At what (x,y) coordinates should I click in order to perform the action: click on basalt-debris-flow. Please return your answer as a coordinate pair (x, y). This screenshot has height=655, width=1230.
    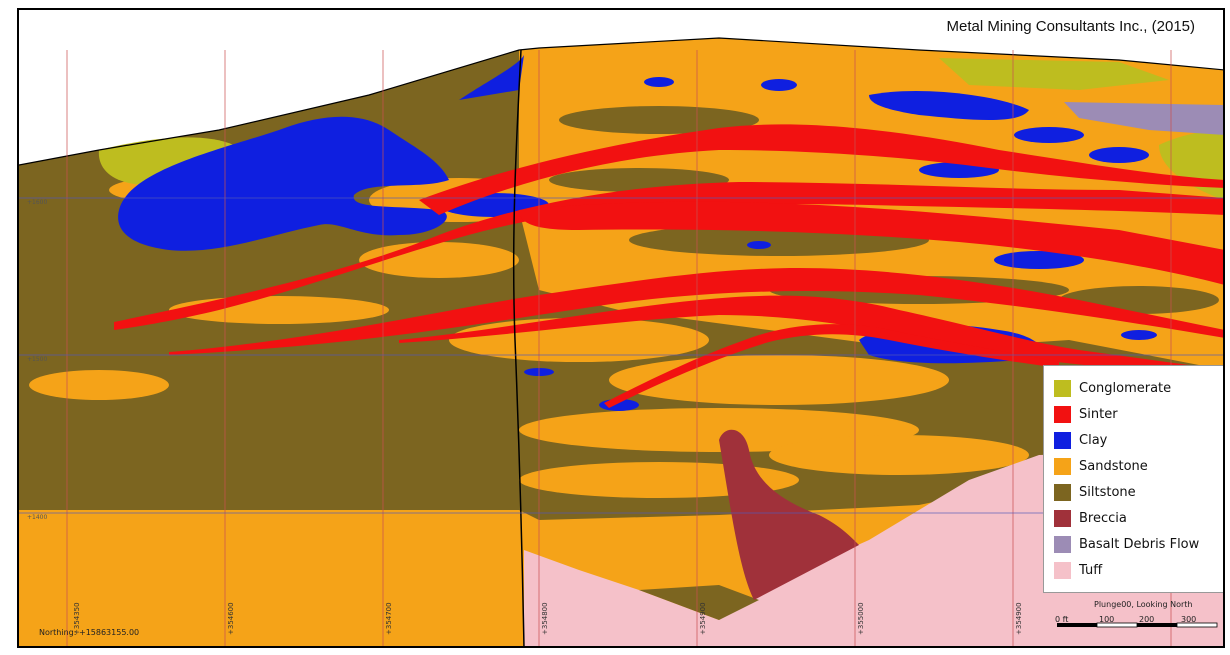
    Looking at the image, I should click on (1143, 118).